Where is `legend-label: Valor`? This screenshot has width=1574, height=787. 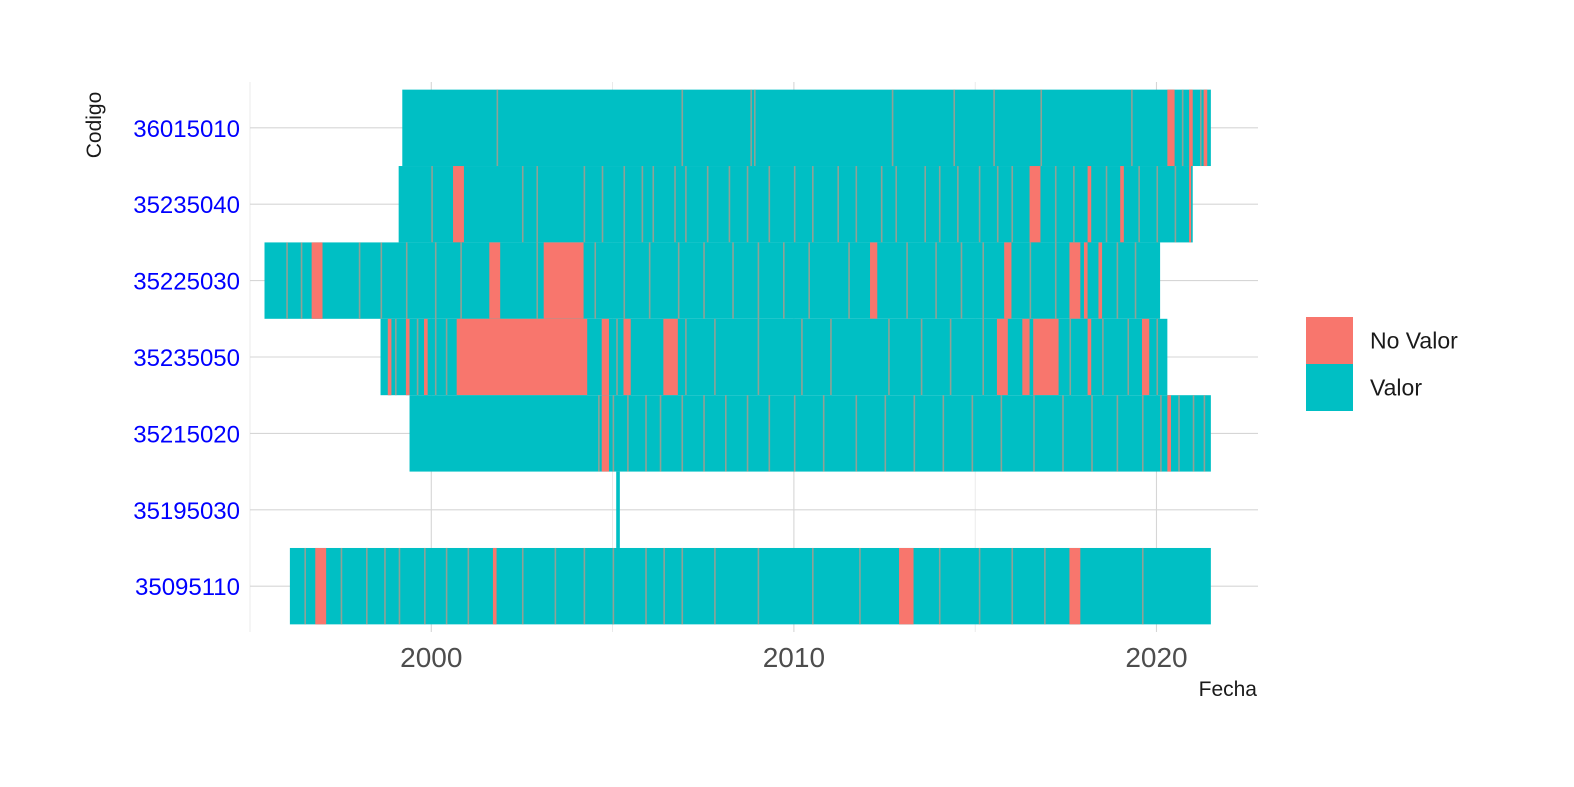 legend-label: Valor is located at coordinates (1396, 388).